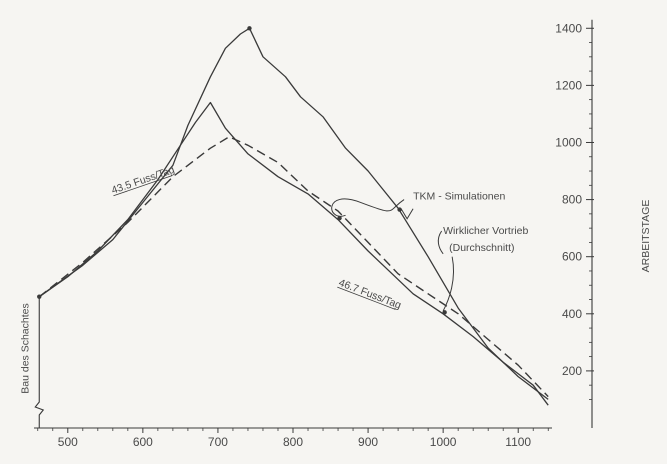 The width and height of the screenshot is (667, 464). Describe the element at coordinates (368, 442) in the screenshot. I see `x-tick-label-900: 900` at that location.